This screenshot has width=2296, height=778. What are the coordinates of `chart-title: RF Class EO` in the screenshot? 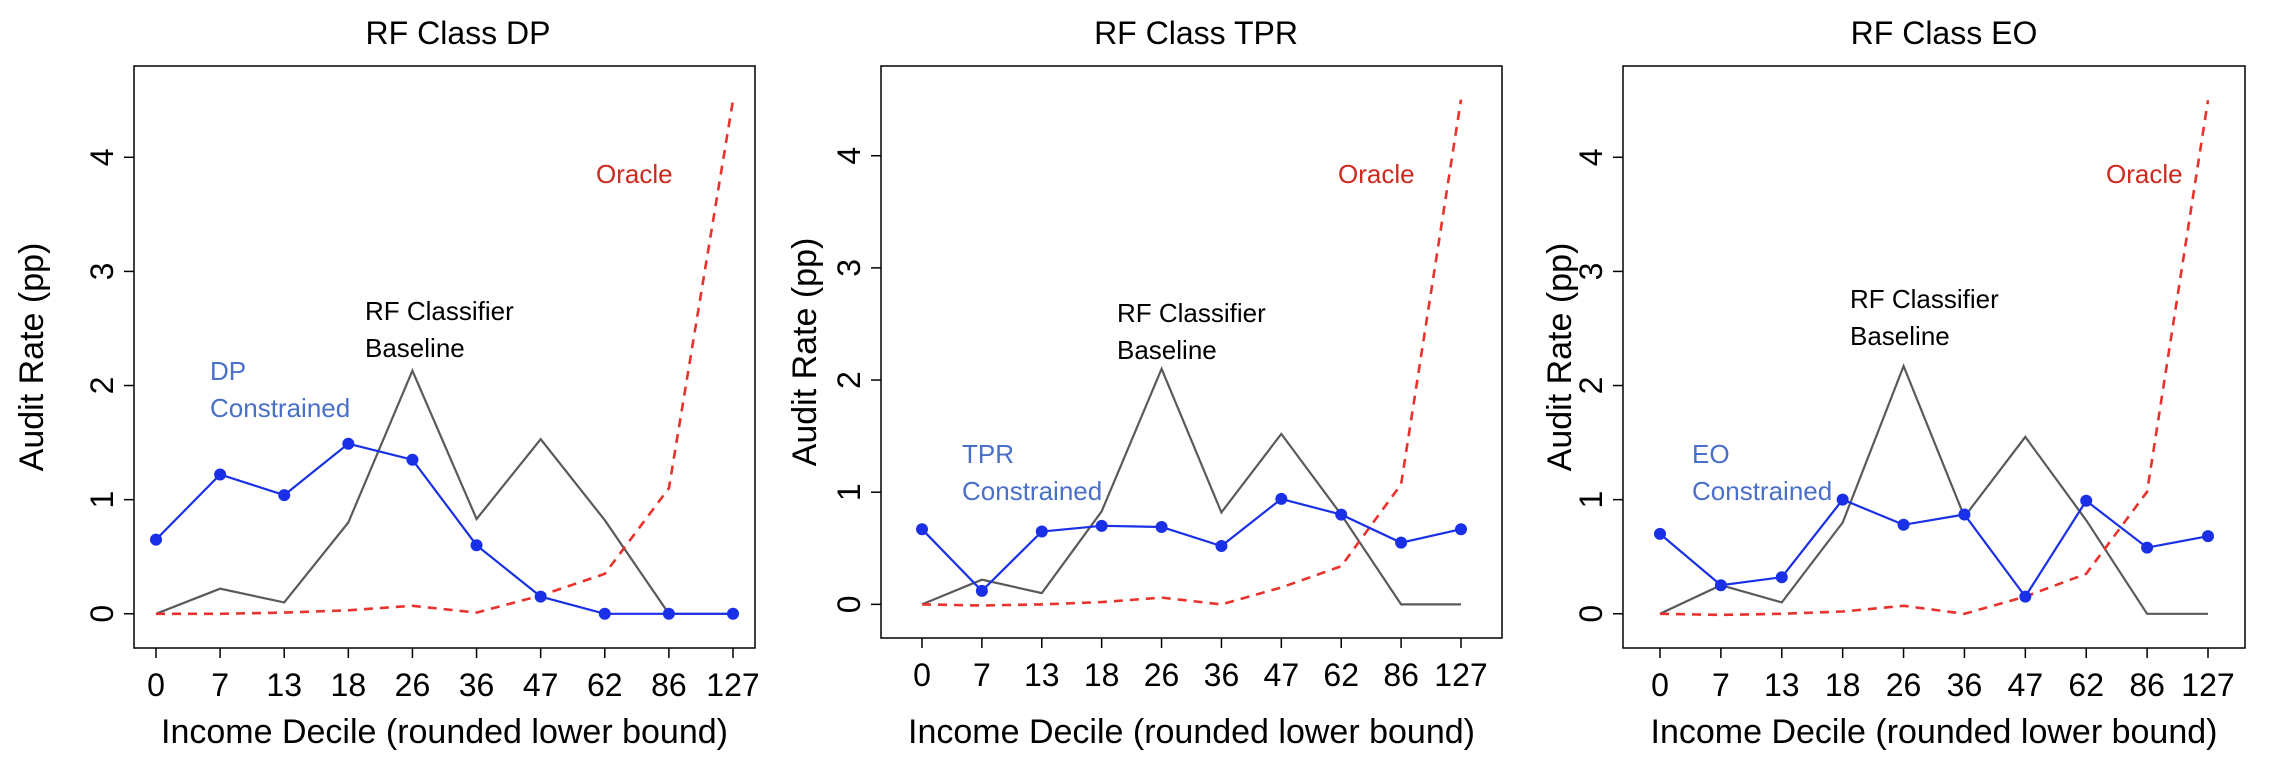 It's located at (1944, 33).